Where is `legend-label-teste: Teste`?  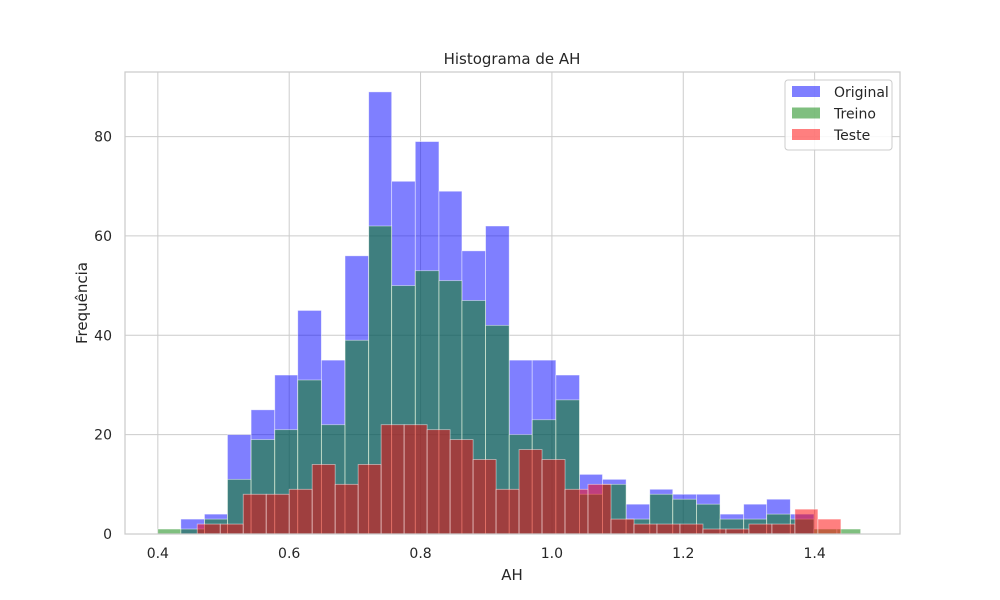
legend-label-teste: Teste is located at coordinates (851, 136).